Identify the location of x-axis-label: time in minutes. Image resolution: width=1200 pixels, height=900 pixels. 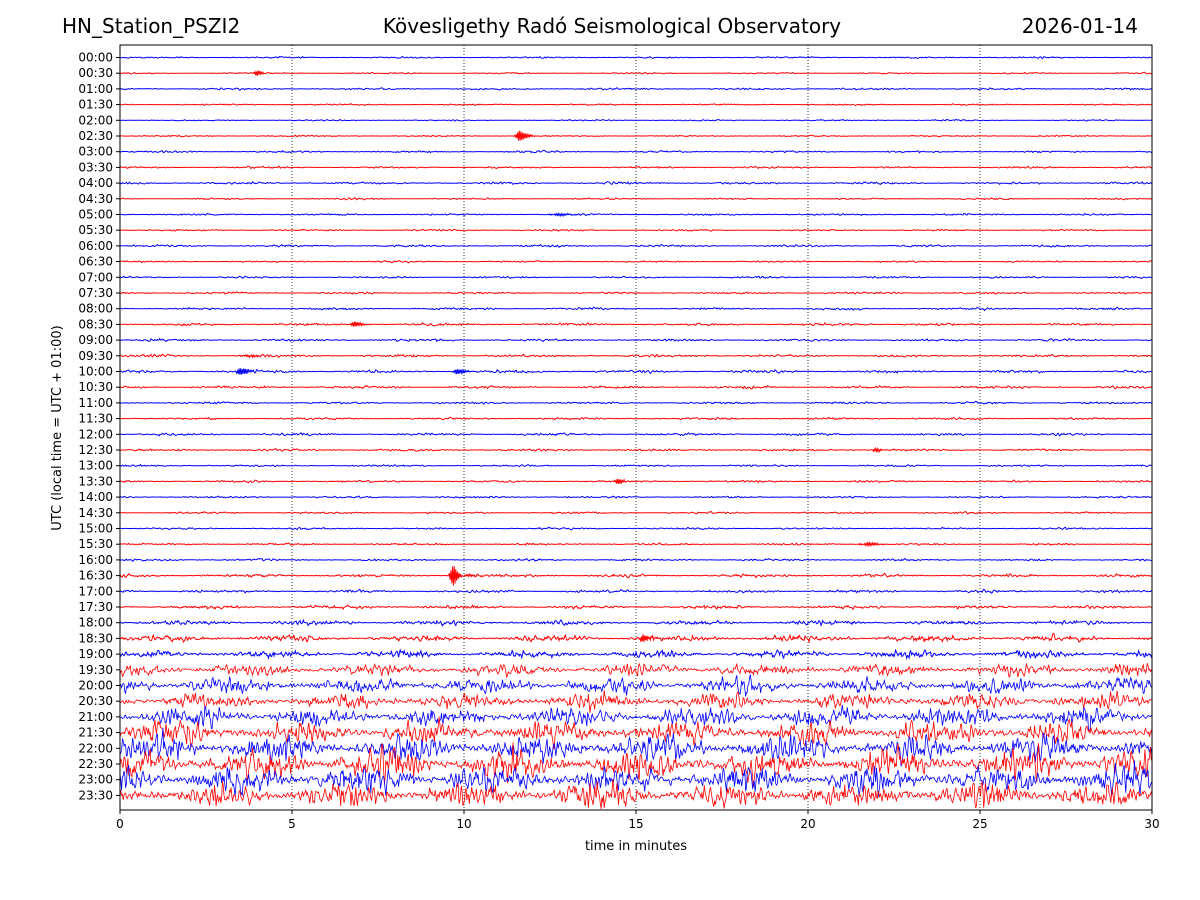
(636, 846).